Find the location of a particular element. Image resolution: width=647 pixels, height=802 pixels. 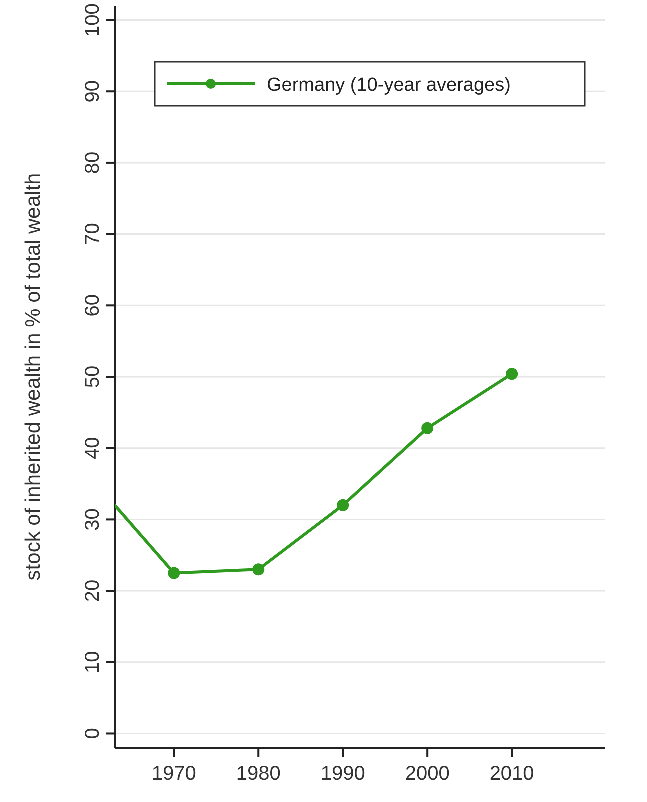

y-tick-label: 70 is located at coordinates (93, 234).